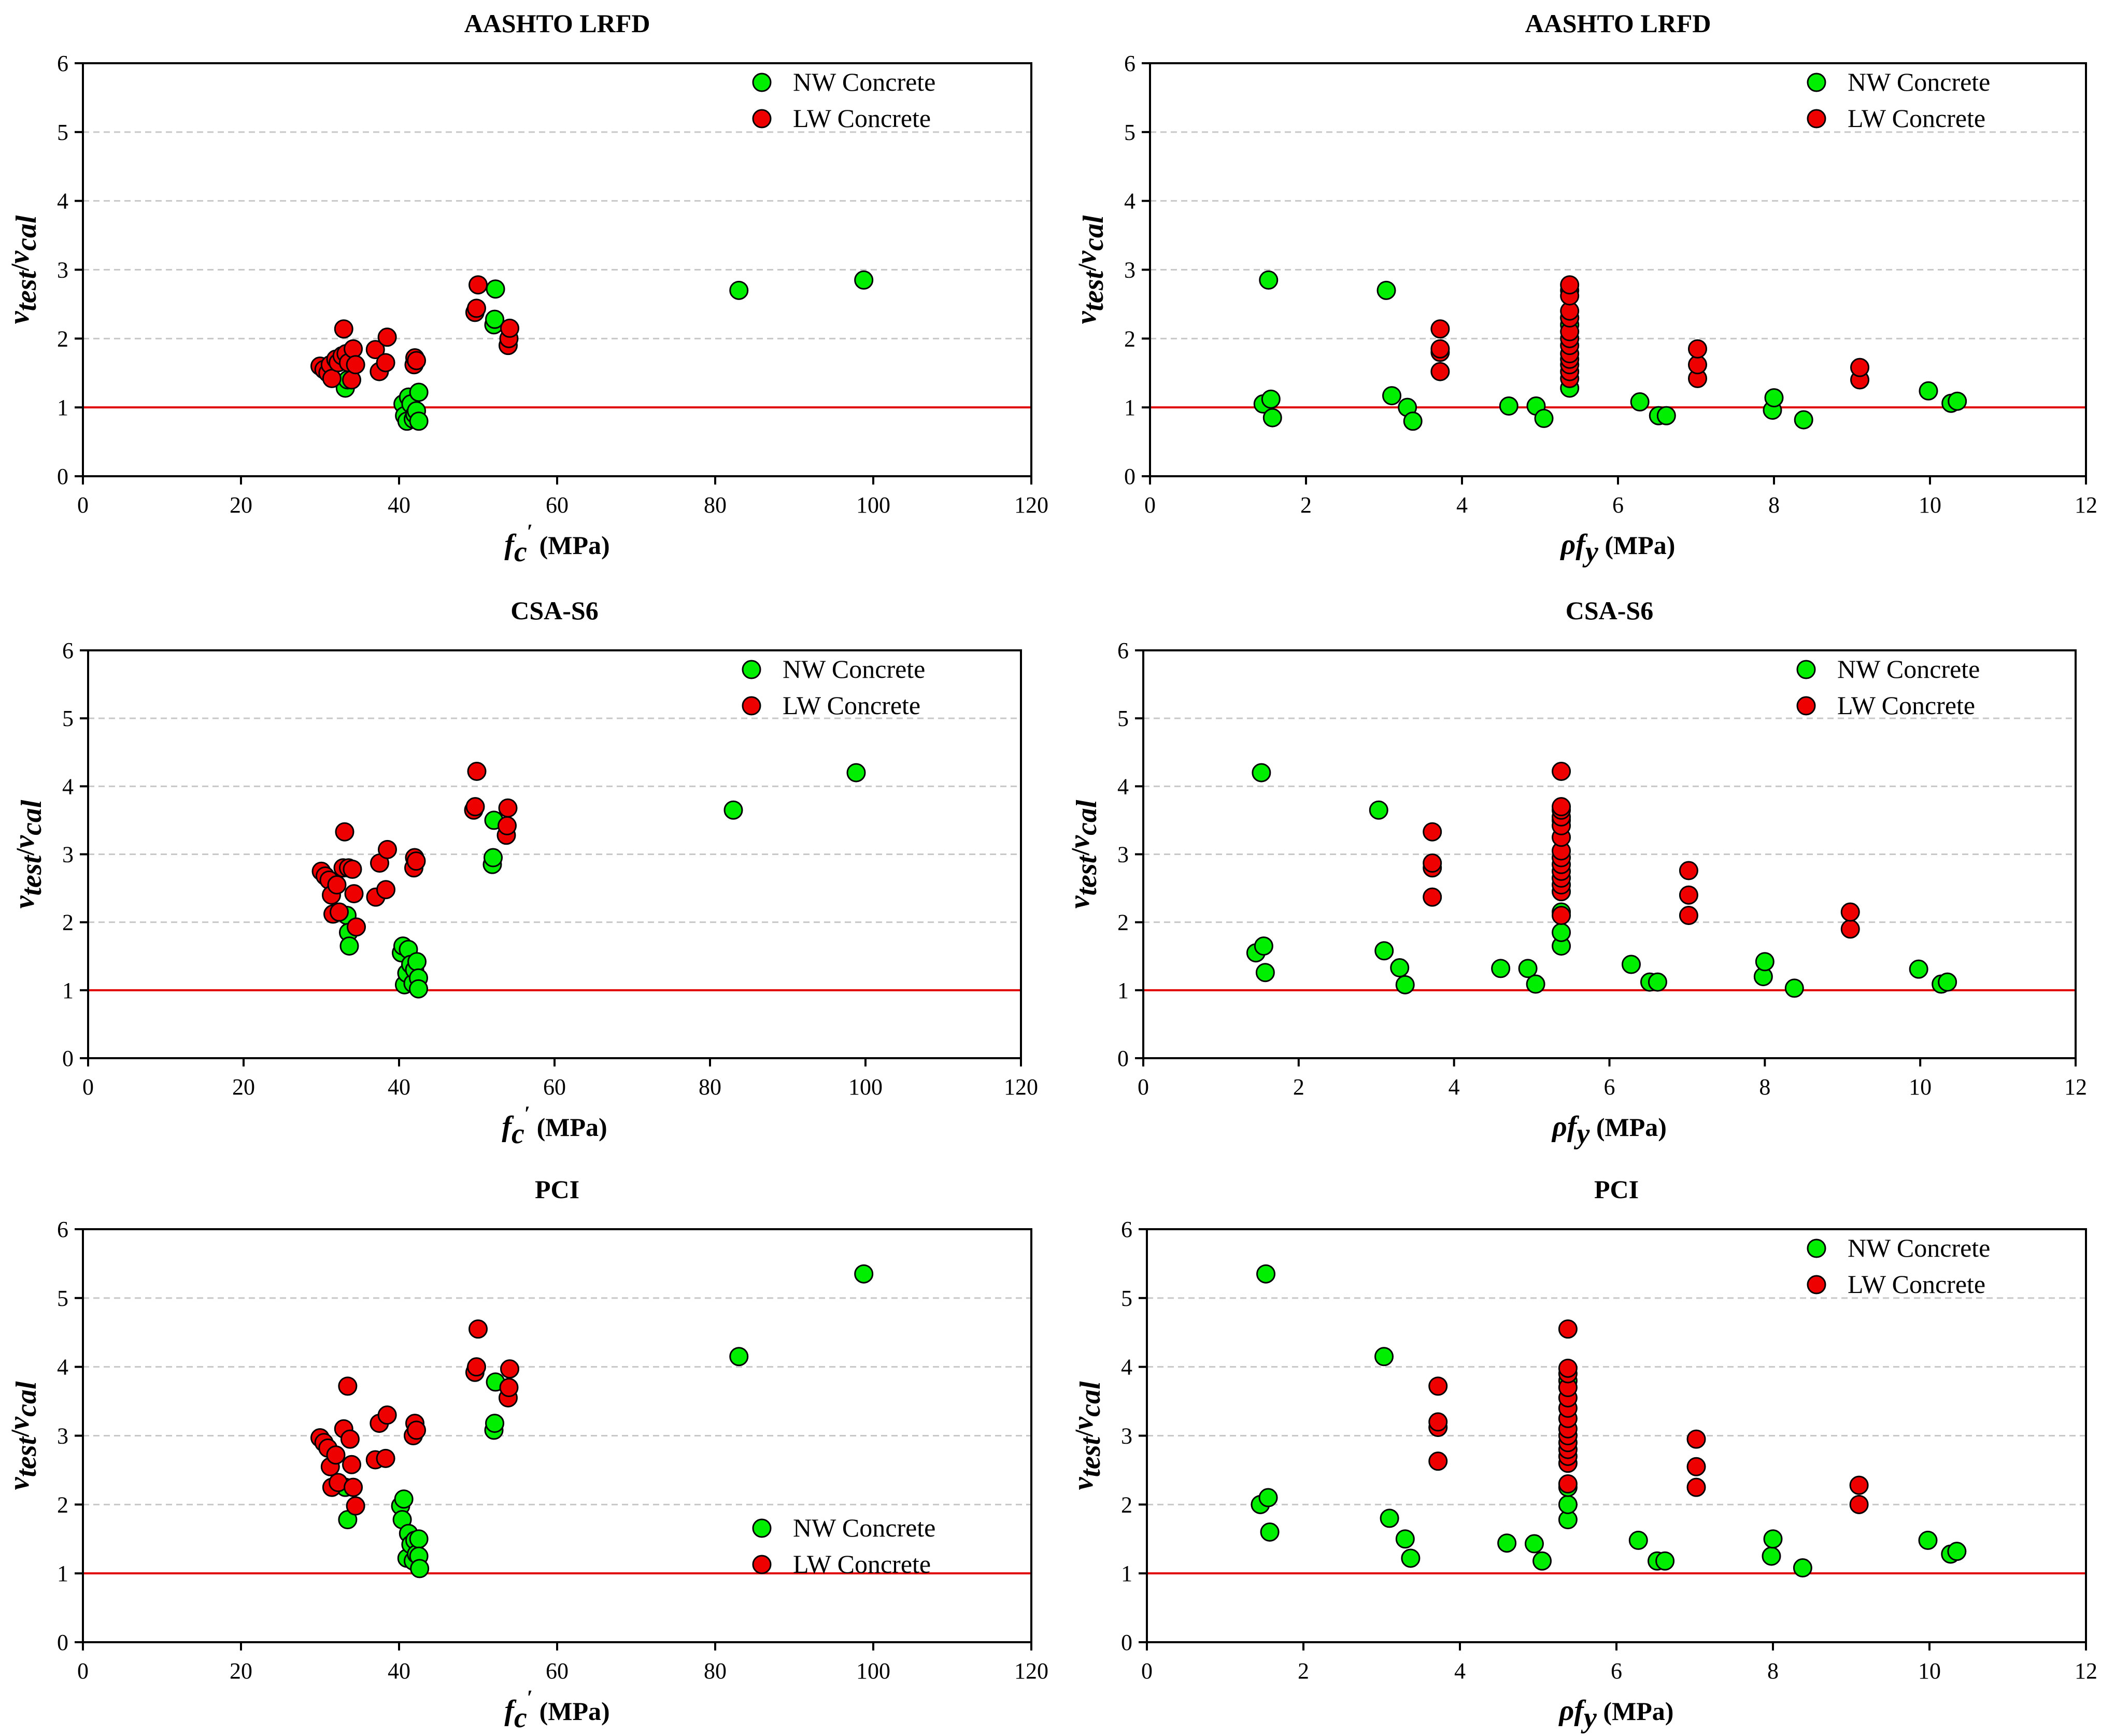 This screenshot has width=2115, height=1736. Describe the element at coordinates (1617, 1671) in the screenshot. I see `x-tick-label: 6` at that location.